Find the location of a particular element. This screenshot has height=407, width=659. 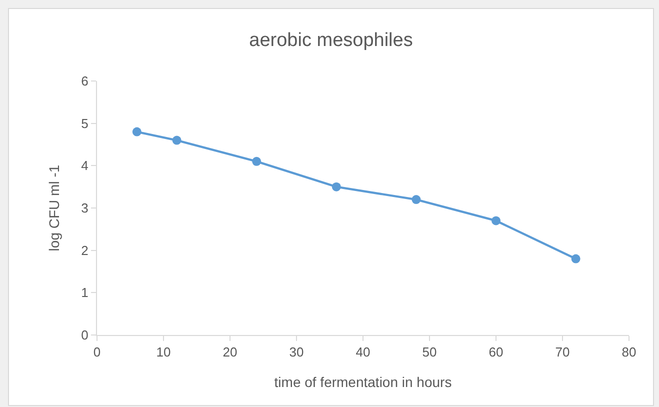

x-tick-label: 60 is located at coordinates (496, 352).